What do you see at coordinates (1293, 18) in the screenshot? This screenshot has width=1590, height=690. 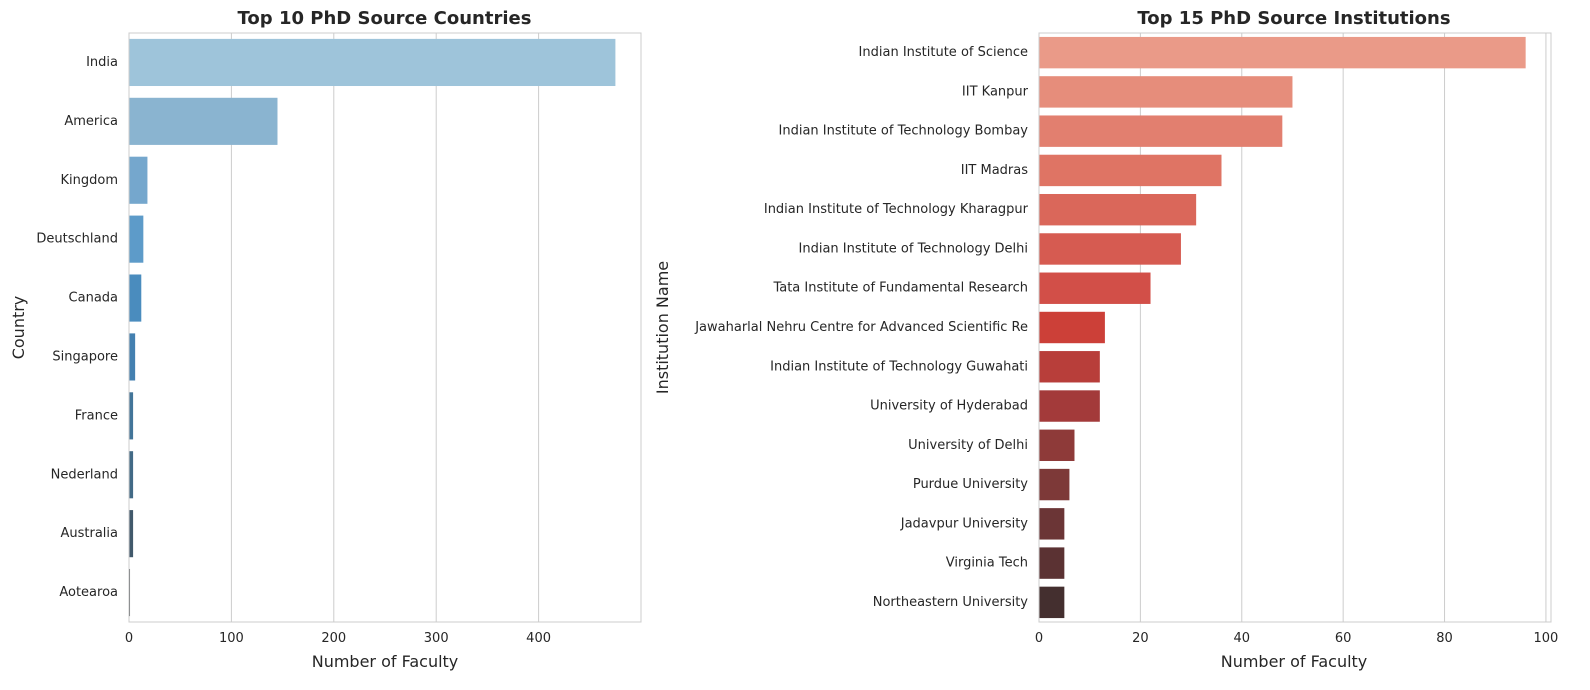 I see `institutions-chart-title: Top 15 PhD Source Institutions` at bounding box center [1293, 18].